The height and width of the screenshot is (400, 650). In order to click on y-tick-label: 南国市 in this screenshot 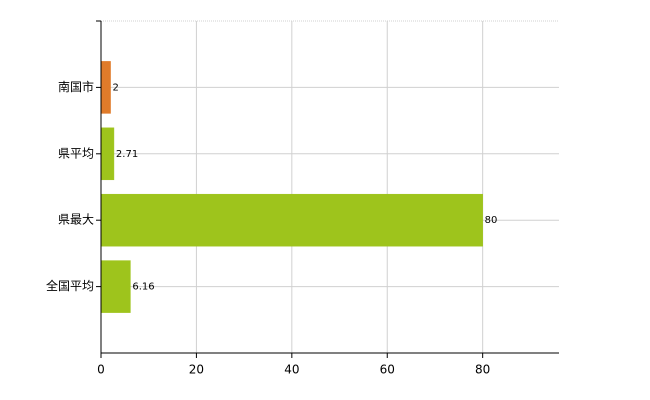, I will do `click(76, 86)`.